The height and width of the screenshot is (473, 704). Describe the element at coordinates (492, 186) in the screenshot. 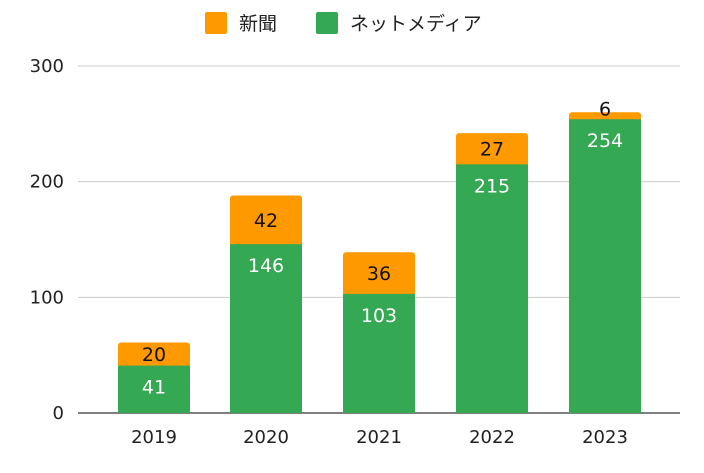

I see `data-label-net-media: 215` at that location.